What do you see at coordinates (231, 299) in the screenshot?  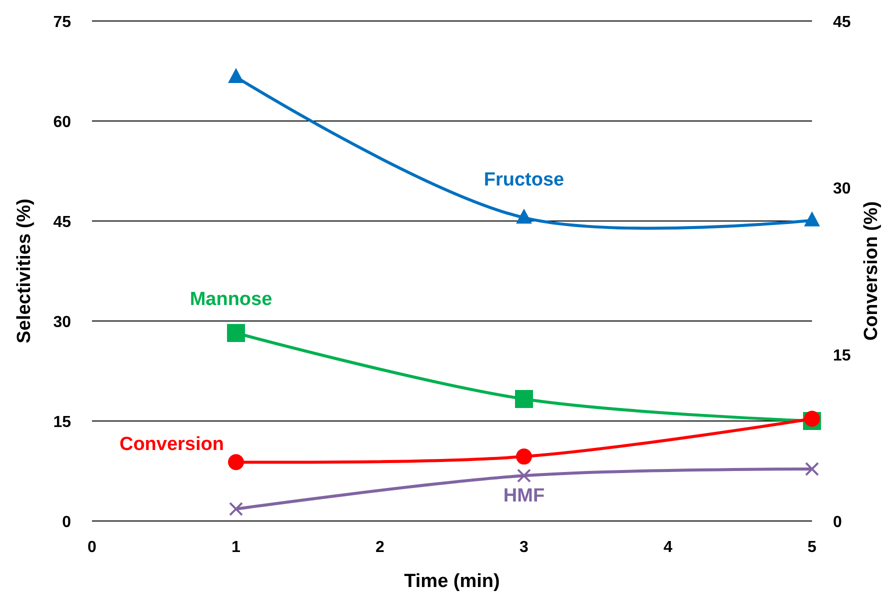 I see `series-label: Mannose` at bounding box center [231, 299].